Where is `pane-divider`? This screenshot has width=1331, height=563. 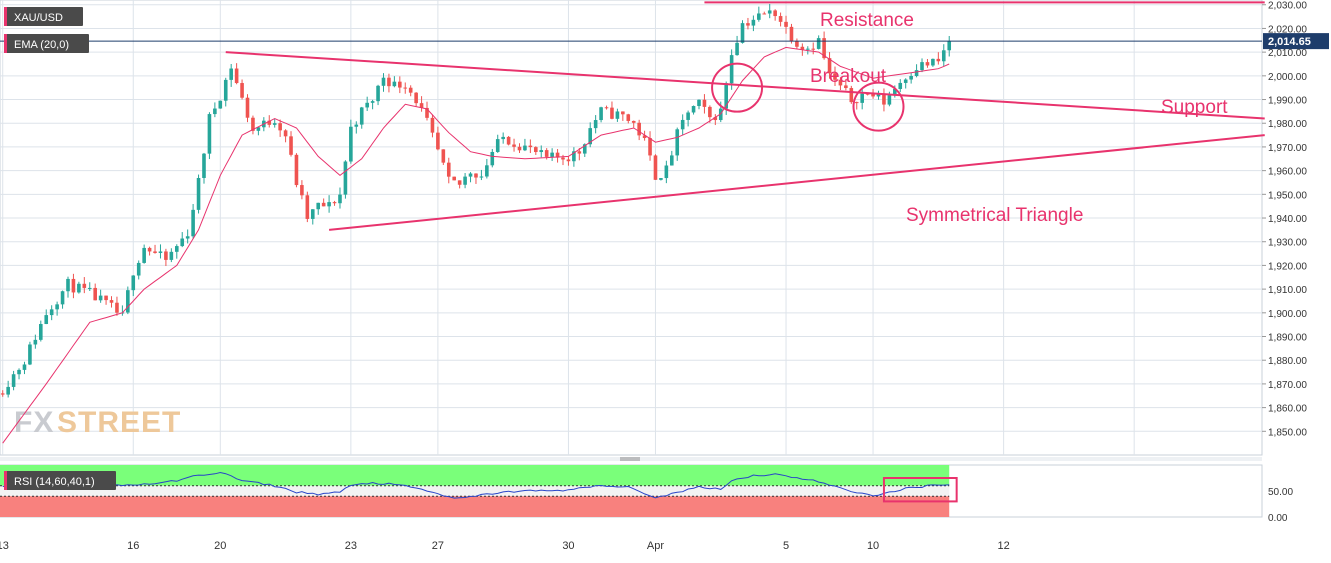 pane-divider is located at coordinates (631, 459).